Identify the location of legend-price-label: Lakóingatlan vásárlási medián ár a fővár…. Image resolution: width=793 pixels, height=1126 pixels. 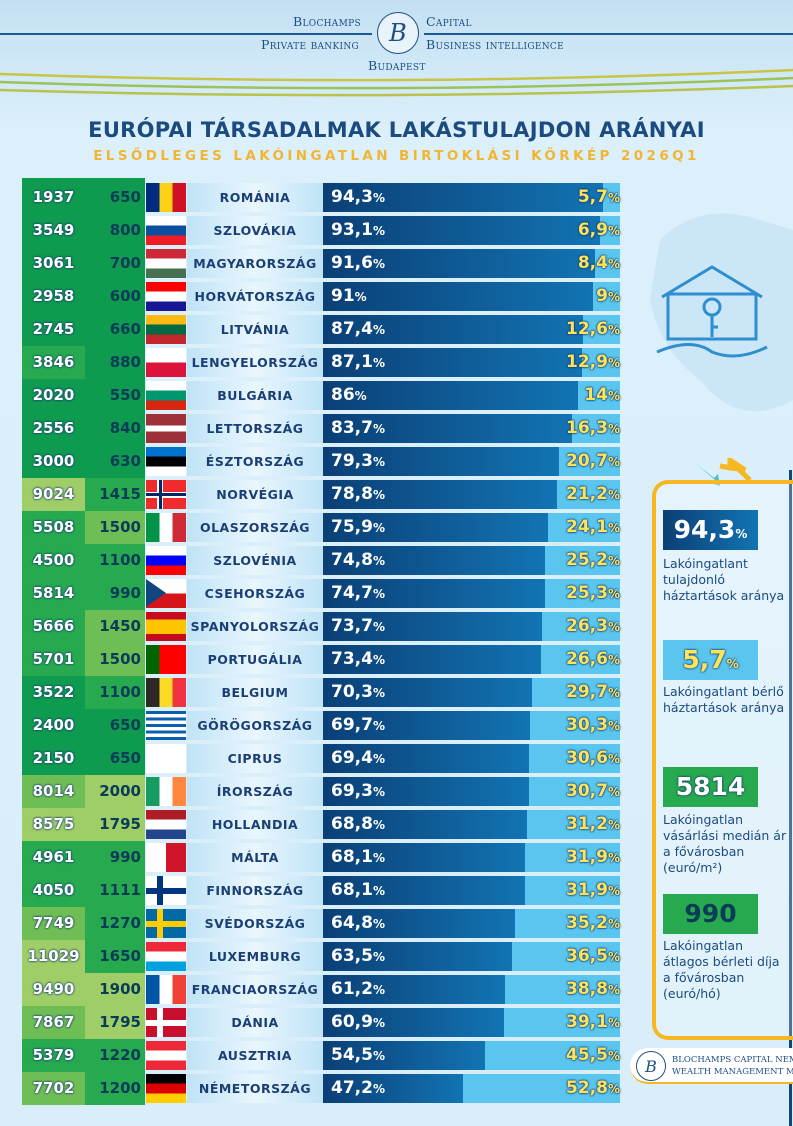
(725, 843).